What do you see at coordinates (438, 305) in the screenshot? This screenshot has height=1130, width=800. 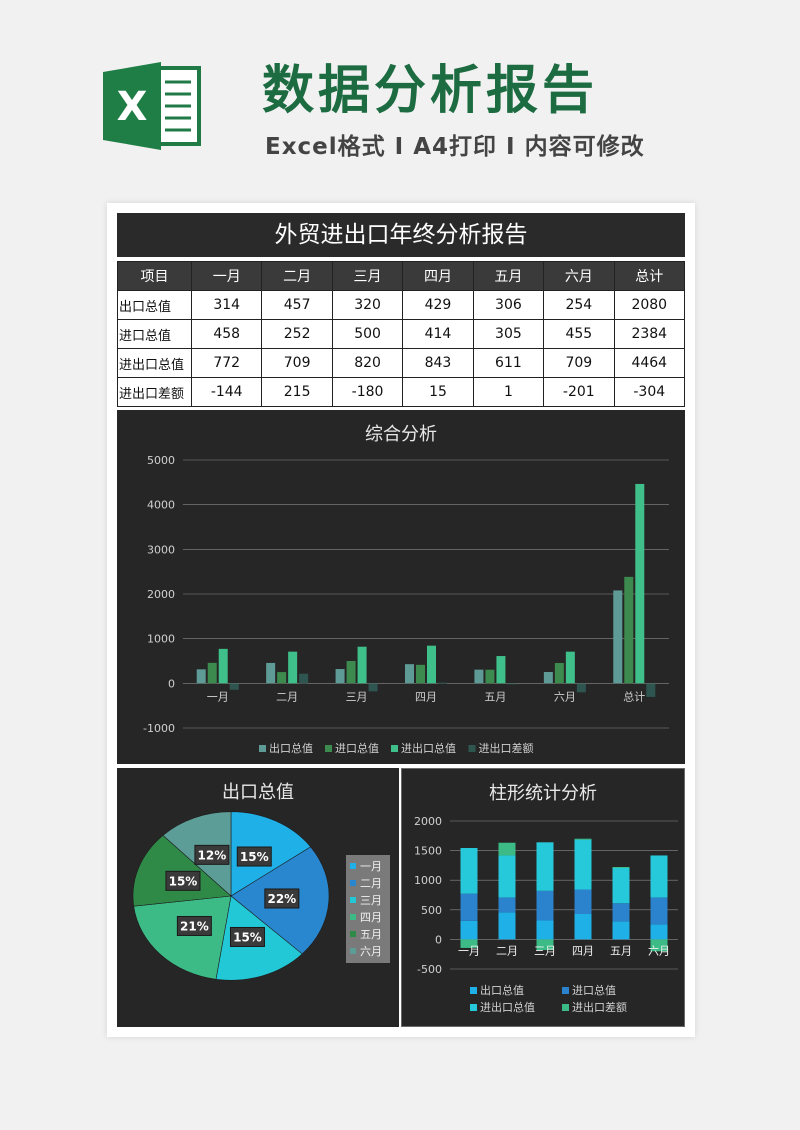 I see `table-cell: 429` at bounding box center [438, 305].